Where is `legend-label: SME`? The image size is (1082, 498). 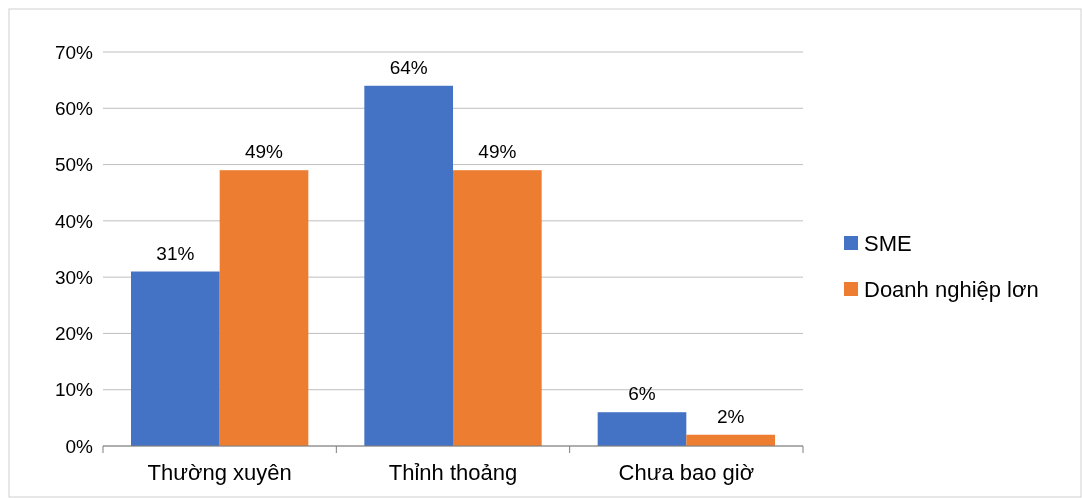 legend-label: SME is located at coordinates (888, 243).